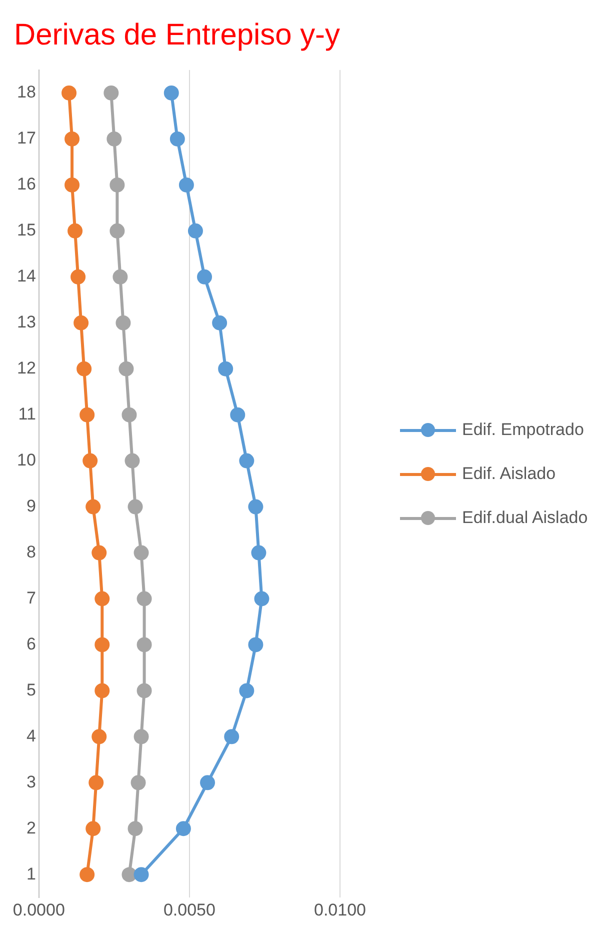 The height and width of the screenshot is (934, 600). What do you see at coordinates (31, 644) in the screenshot?
I see `y-tick-label: 6` at bounding box center [31, 644].